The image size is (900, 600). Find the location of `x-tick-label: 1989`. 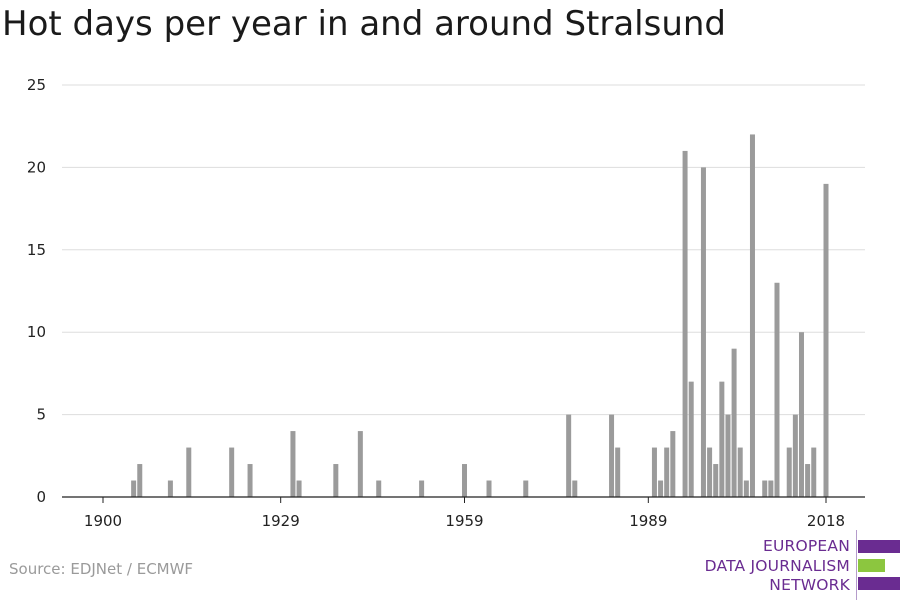

x-tick-label: 1989 is located at coordinates (648, 521).